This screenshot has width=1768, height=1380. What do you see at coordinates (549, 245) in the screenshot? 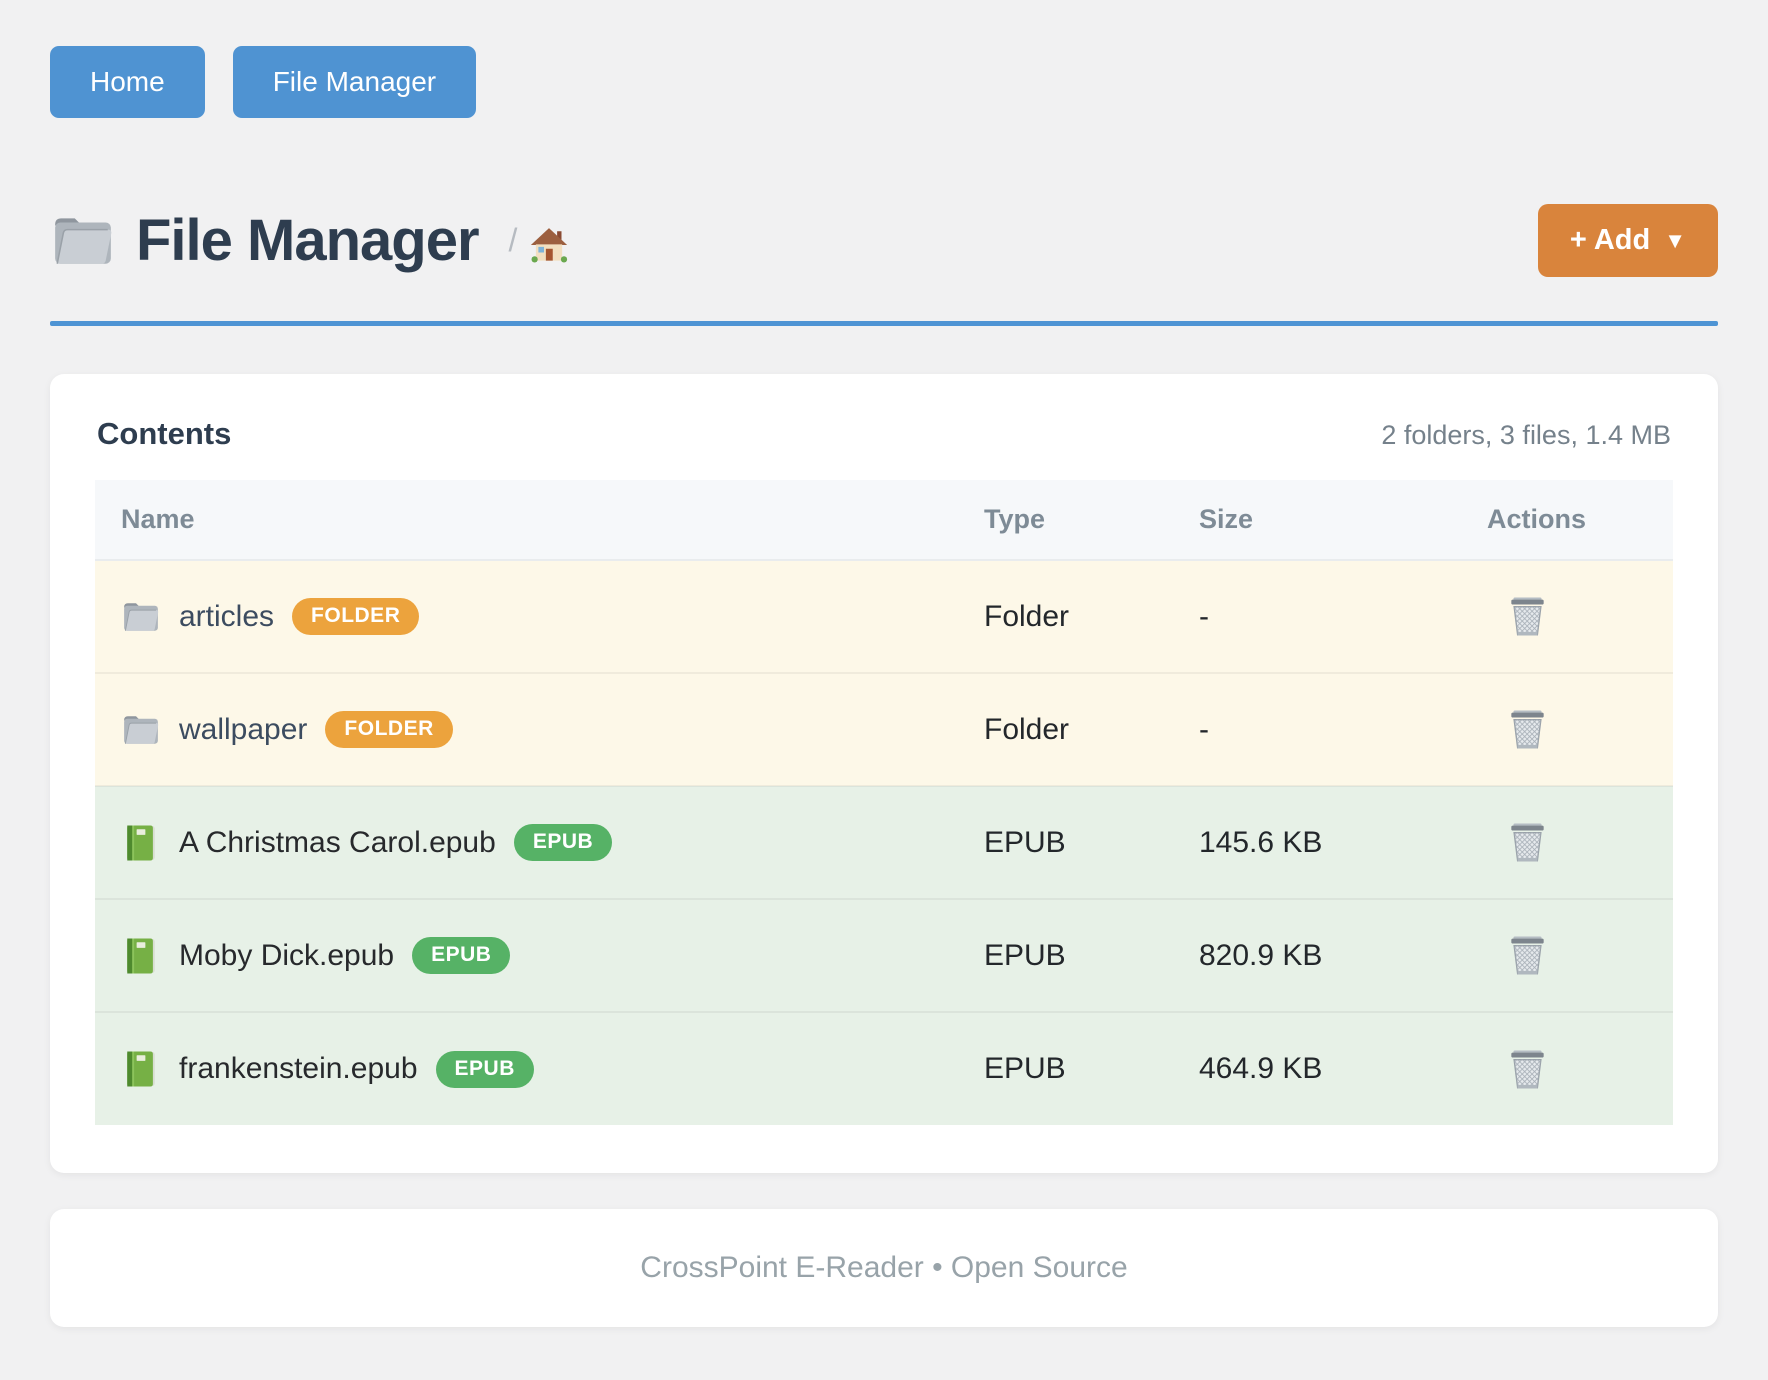
I see `house-icon` at bounding box center [549, 245].